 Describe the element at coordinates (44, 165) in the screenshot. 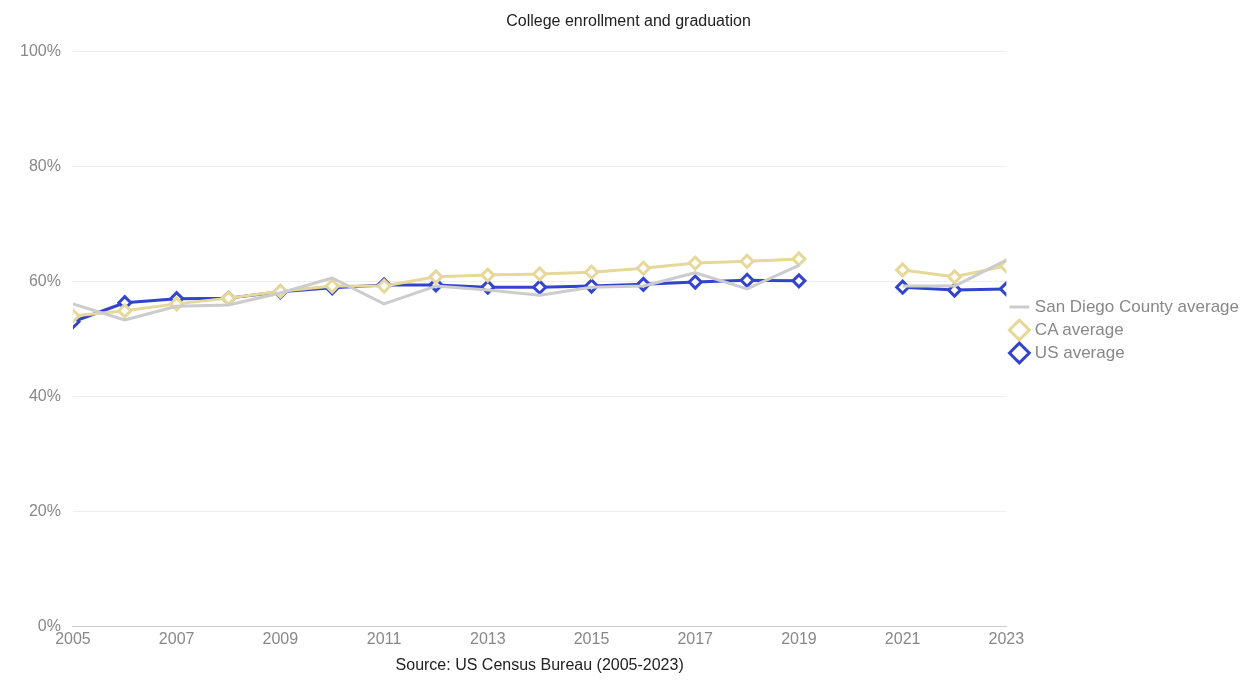

I see `y-tick-label: 80%` at that location.